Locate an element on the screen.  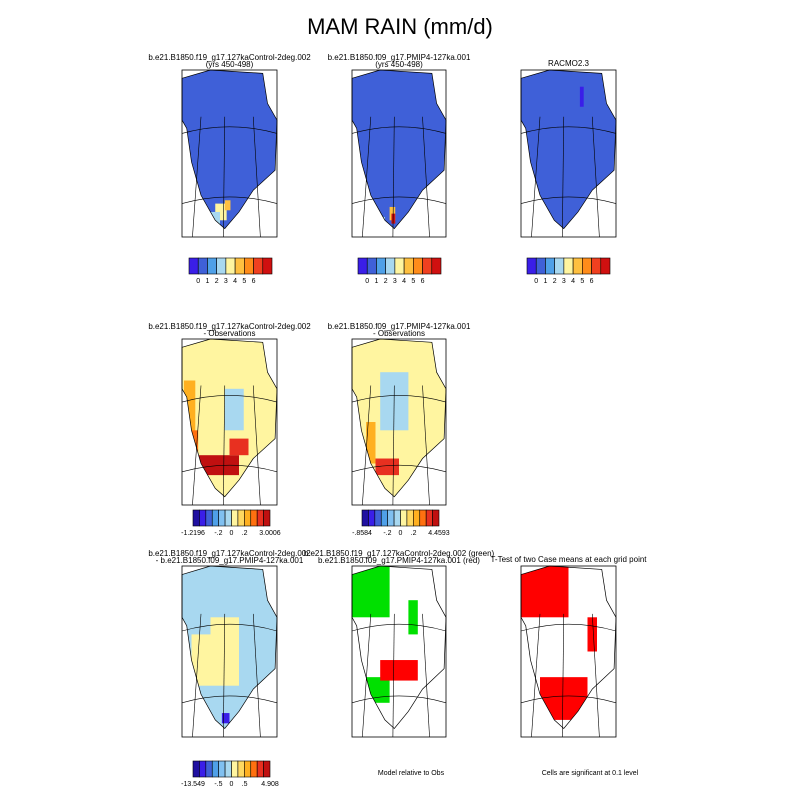
colorbar-label: 2 is located at coordinates (217, 281).